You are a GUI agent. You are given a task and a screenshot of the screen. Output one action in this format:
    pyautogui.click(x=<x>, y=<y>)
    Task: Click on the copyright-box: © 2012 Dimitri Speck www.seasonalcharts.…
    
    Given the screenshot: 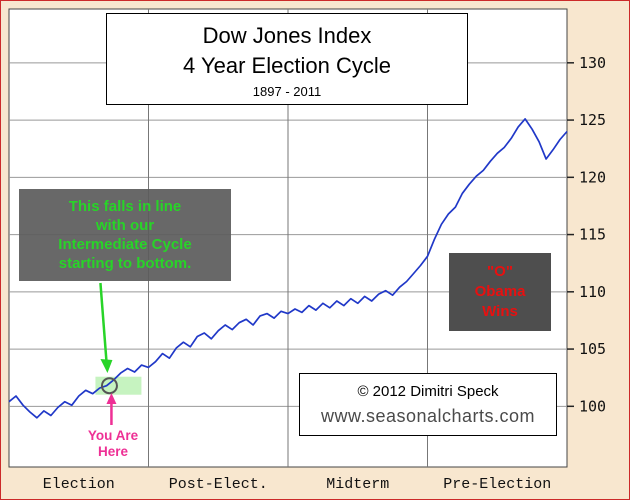 What is the action you would take?
    pyautogui.click(x=428, y=404)
    